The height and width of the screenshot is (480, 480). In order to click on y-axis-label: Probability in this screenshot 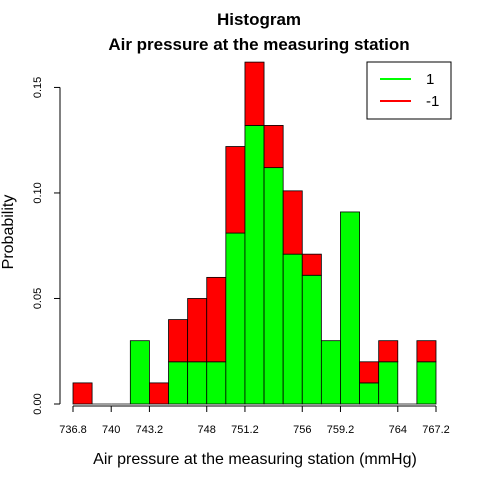, I will do `click(8, 232)`.